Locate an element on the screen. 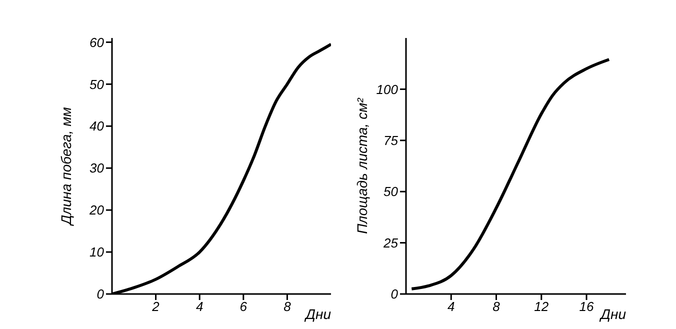 This screenshot has height=329, width=676. y-tick-label: 25 is located at coordinates (390, 242).